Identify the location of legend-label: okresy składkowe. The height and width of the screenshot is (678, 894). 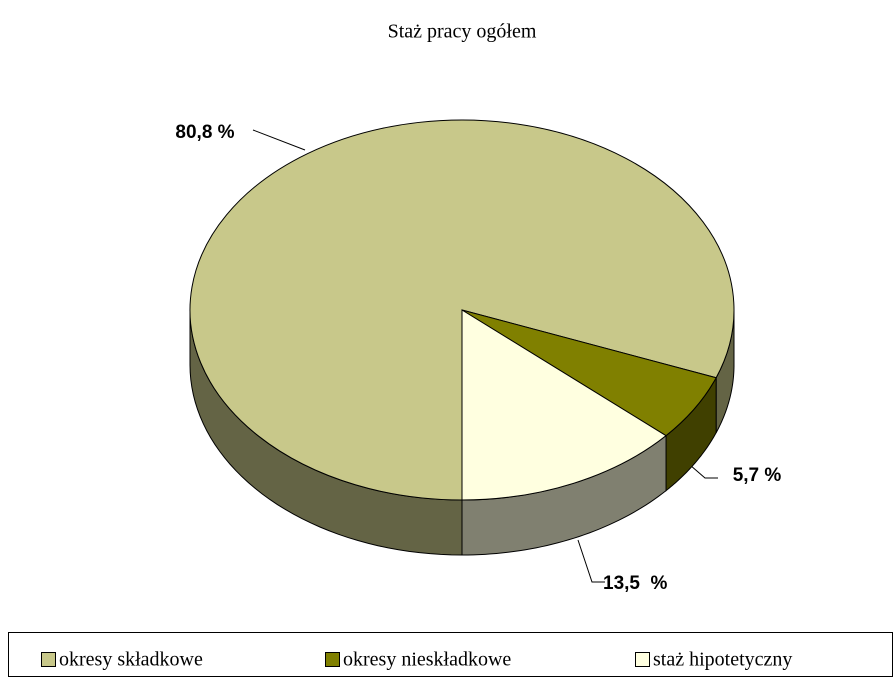
(131, 660).